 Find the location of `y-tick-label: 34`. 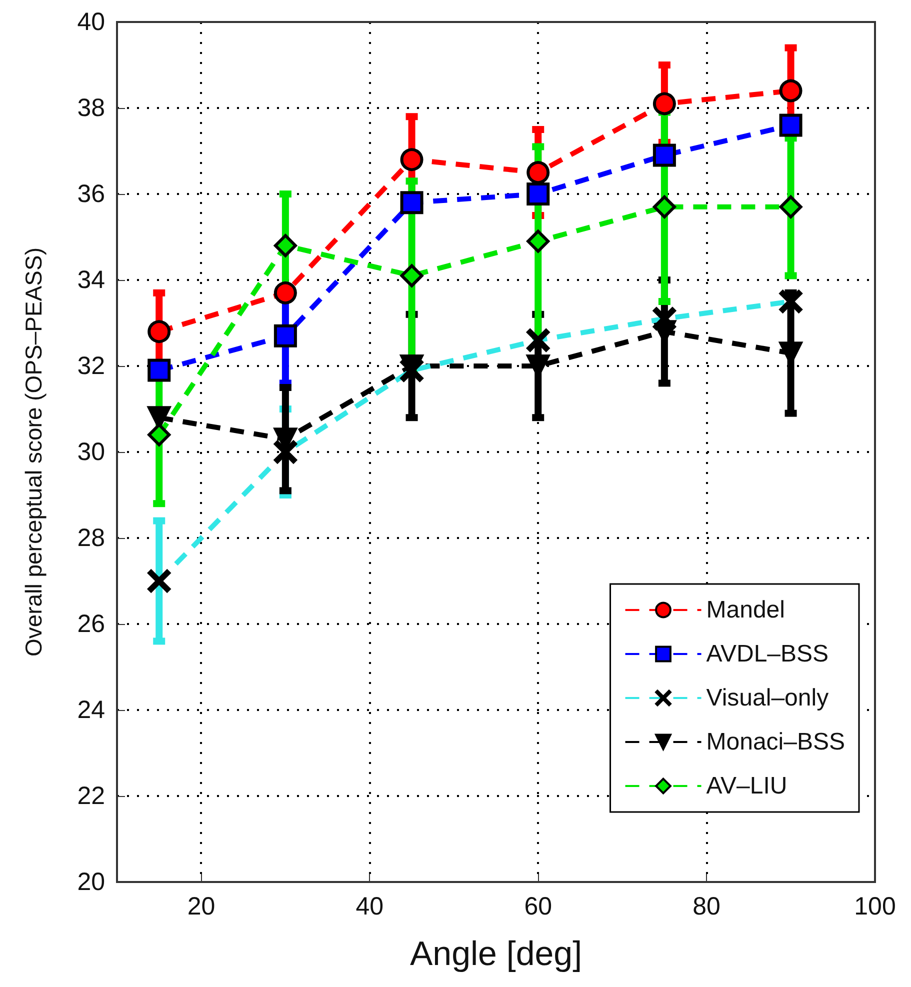

y-tick-label: 34 is located at coordinates (91, 280).